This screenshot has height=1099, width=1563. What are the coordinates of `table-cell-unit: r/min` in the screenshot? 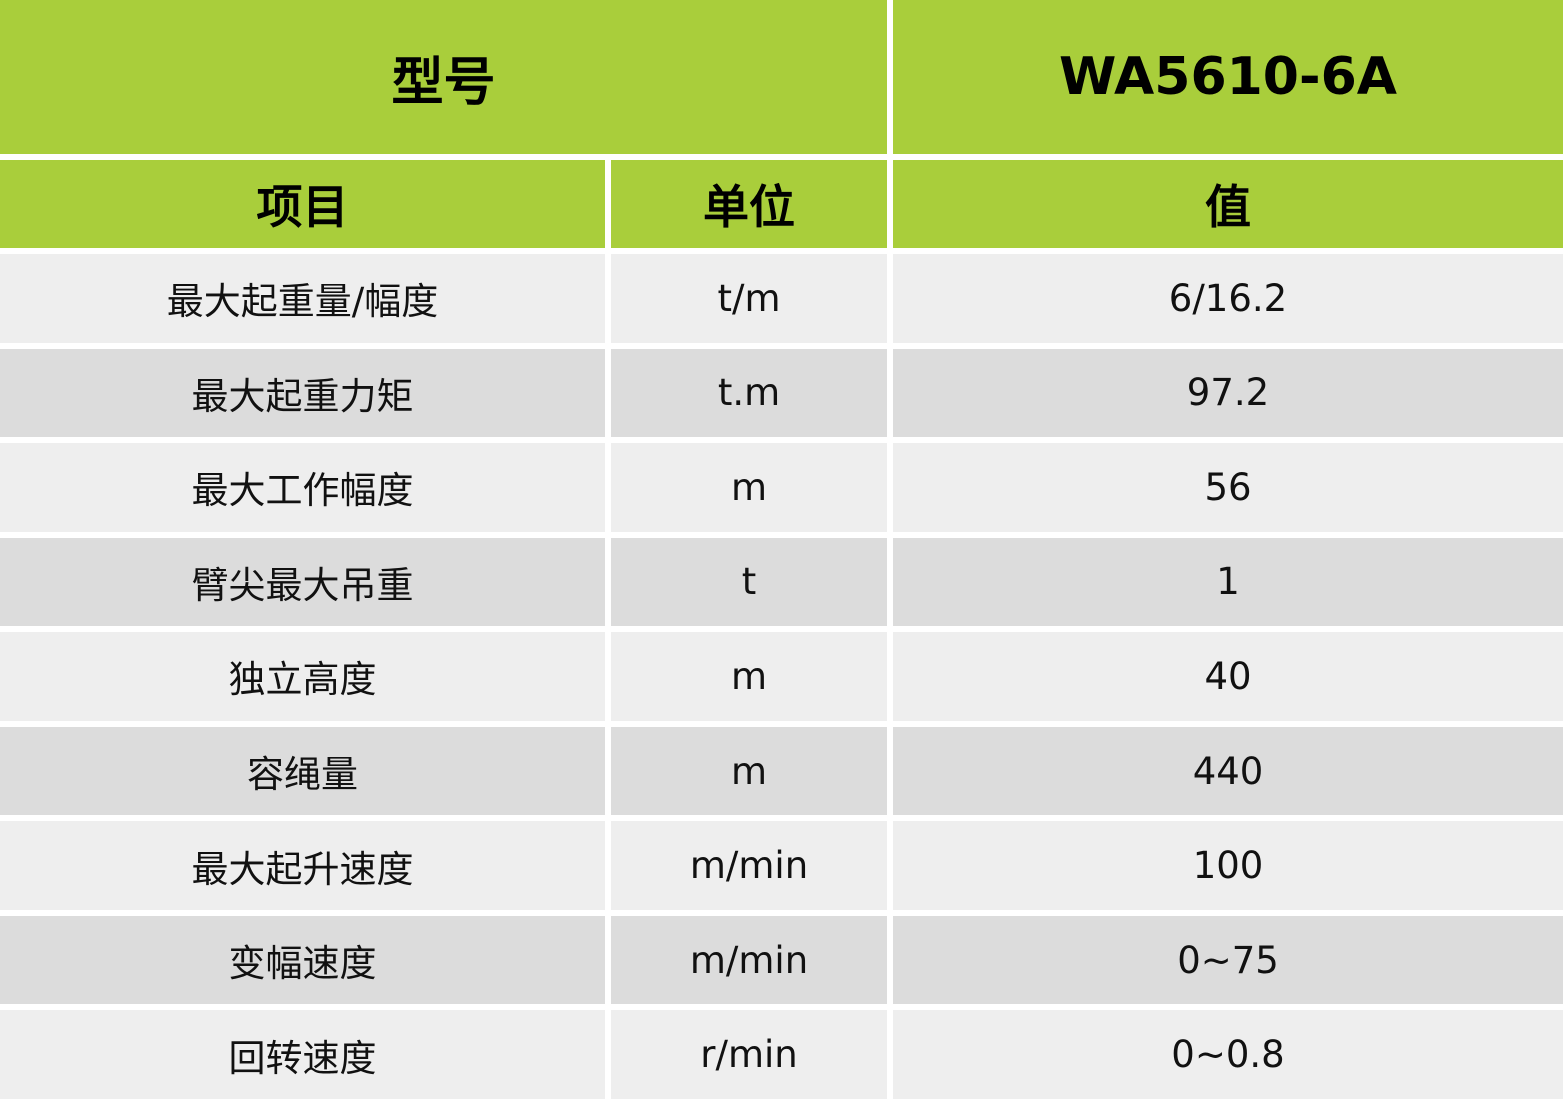 It's located at (749, 1054).